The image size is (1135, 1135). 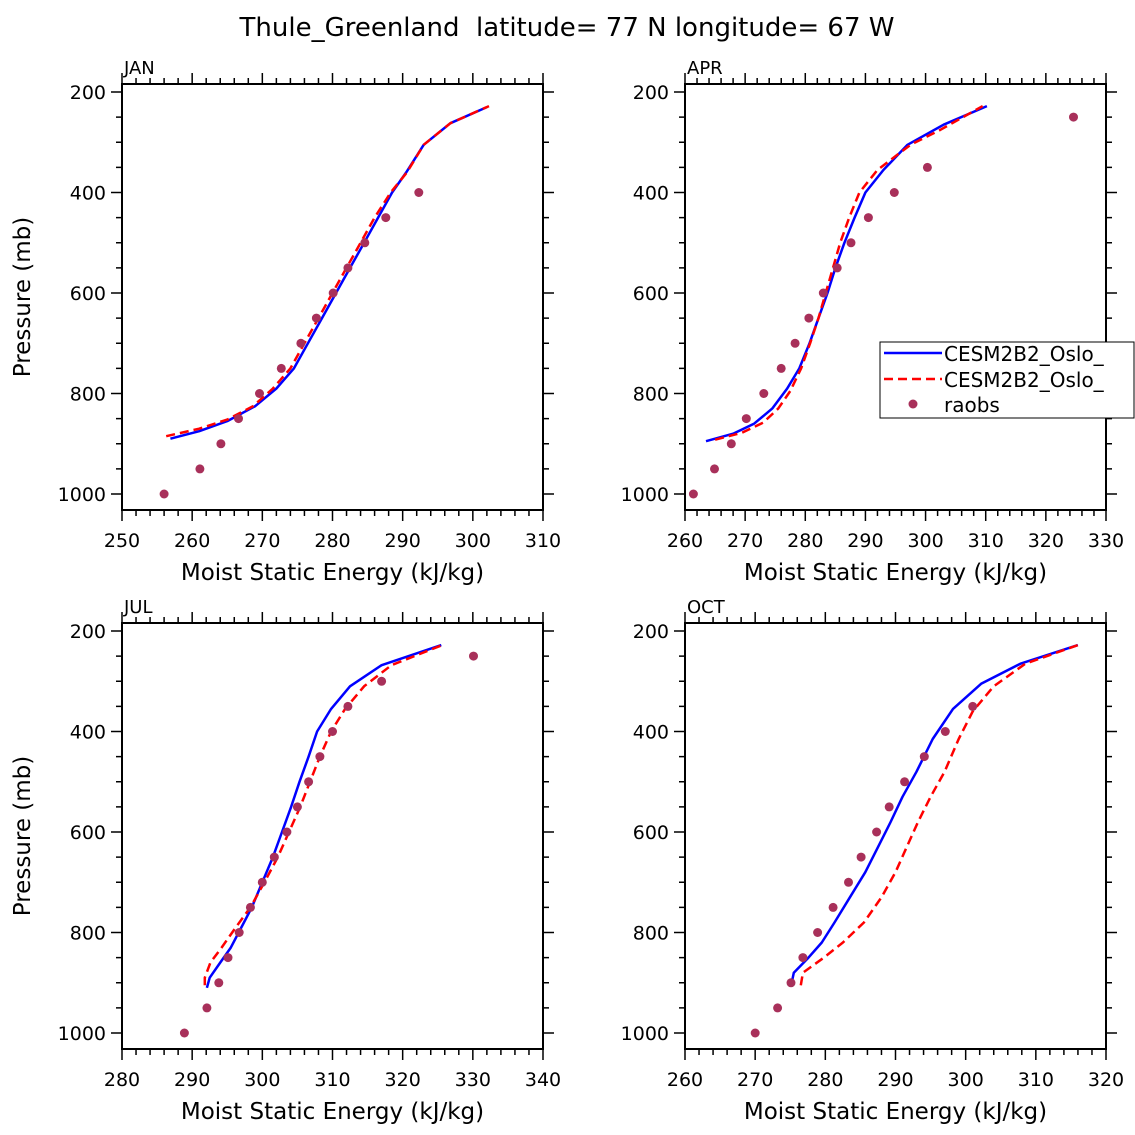 I want to click on legend-label-cesm-dashed: CESM2B2_Oslo_, so click(x=1024, y=380).